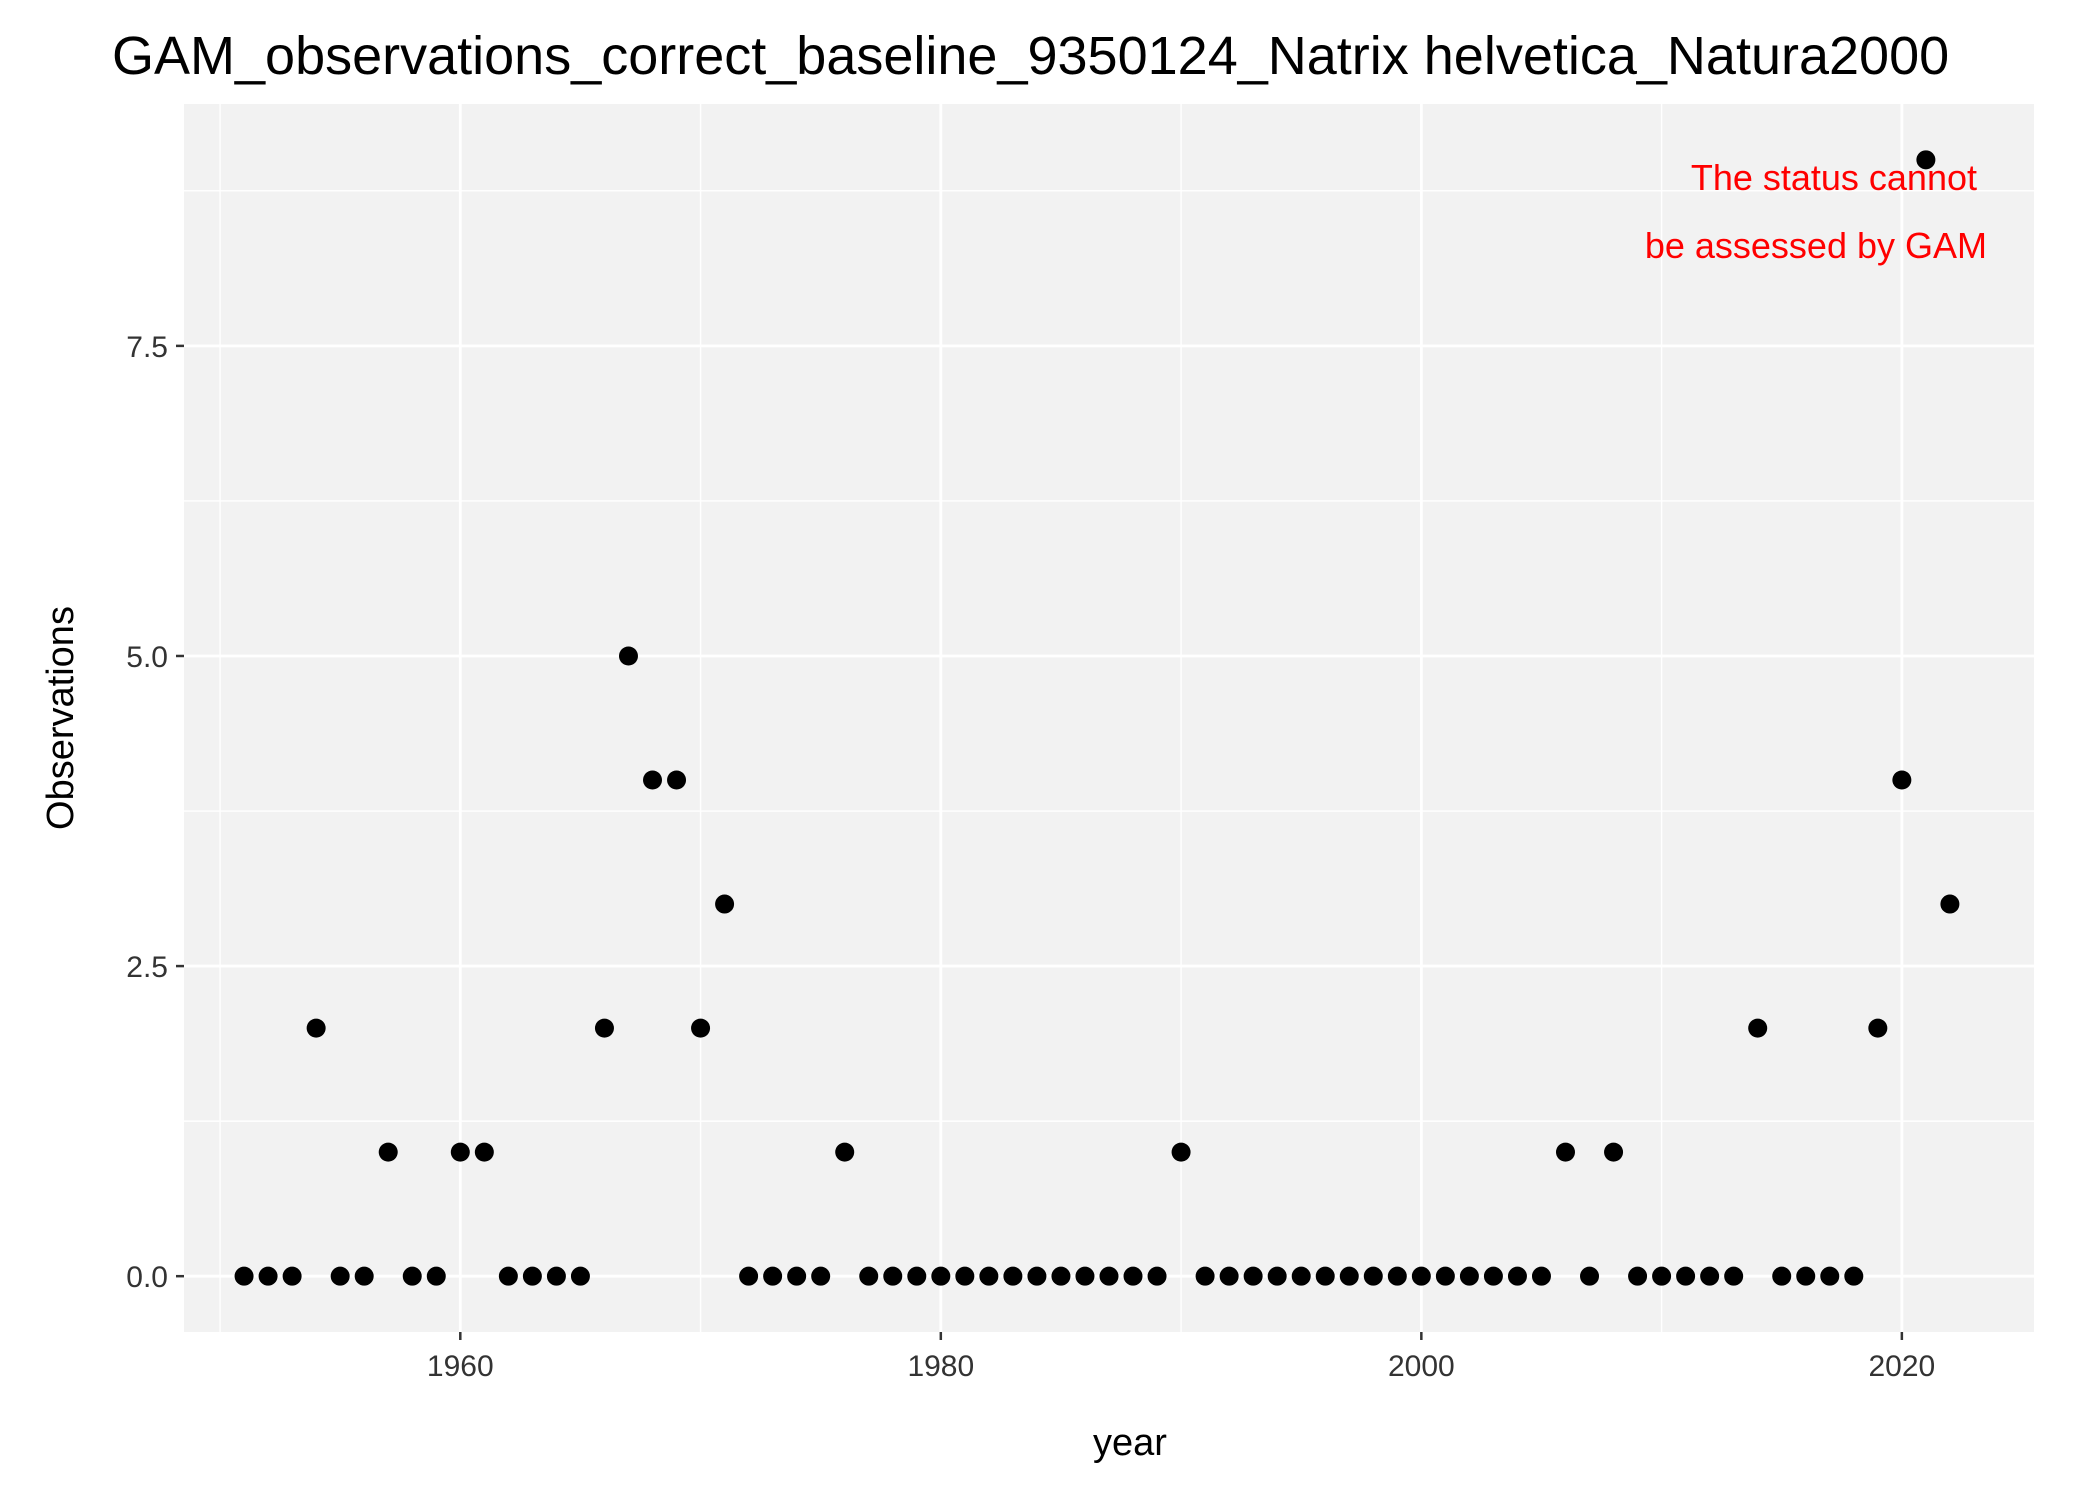  Describe the element at coordinates (1816, 211) in the screenshot. I see `status-annotation: The status cannot be assessed by GAM` at that location.